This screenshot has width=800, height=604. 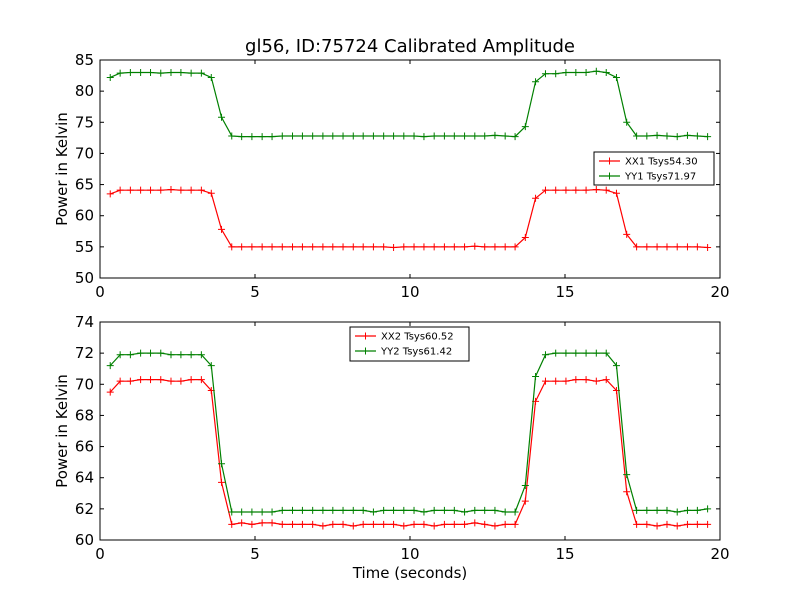 I want to click on y-tick-label: 60, so click(x=84, y=216).